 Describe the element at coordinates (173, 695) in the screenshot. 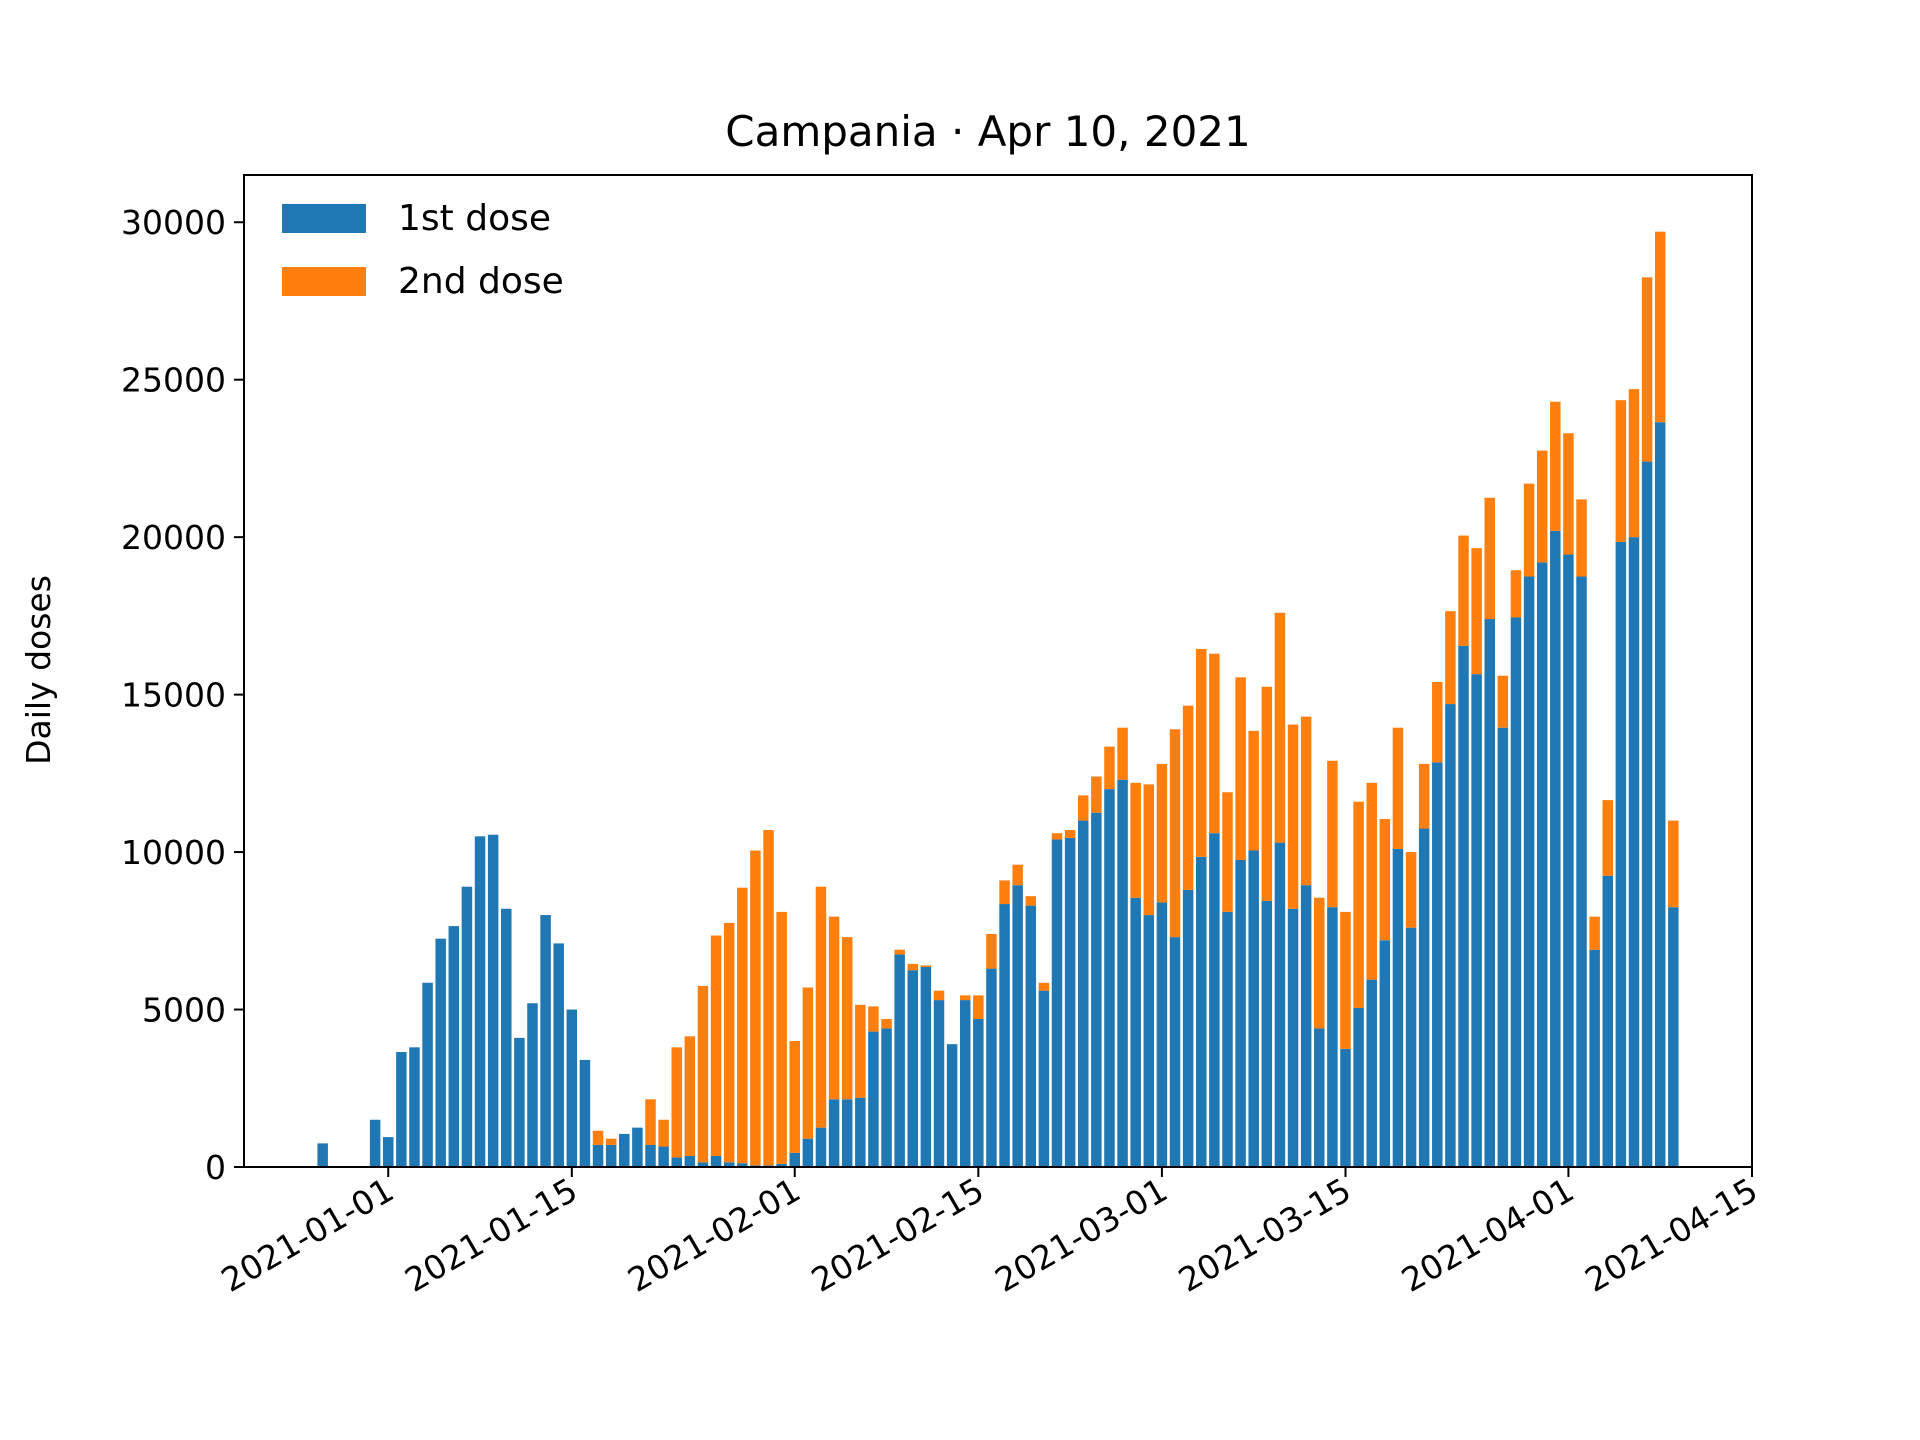

I see `y-tick-label: 15000` at that location.